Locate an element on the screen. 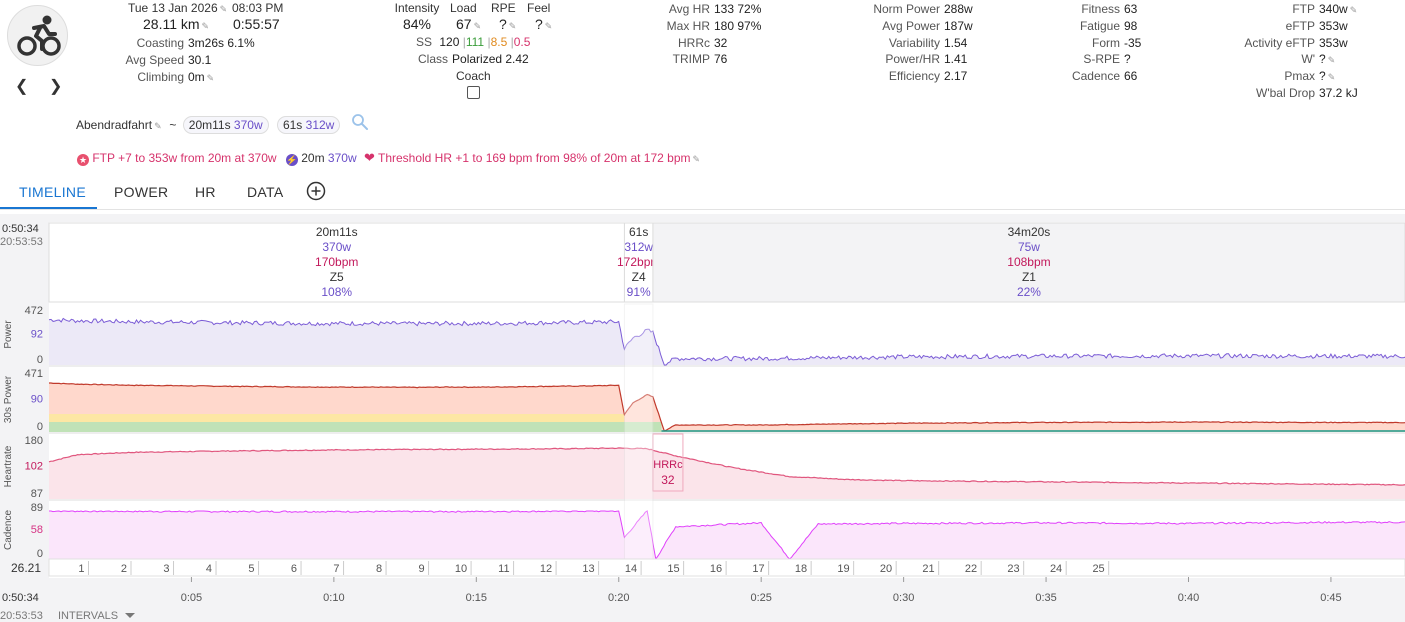 Image resolution: width=1405 pixels, height=622 pixels. panel-tick: 180 is located at coordinates (34, 441).